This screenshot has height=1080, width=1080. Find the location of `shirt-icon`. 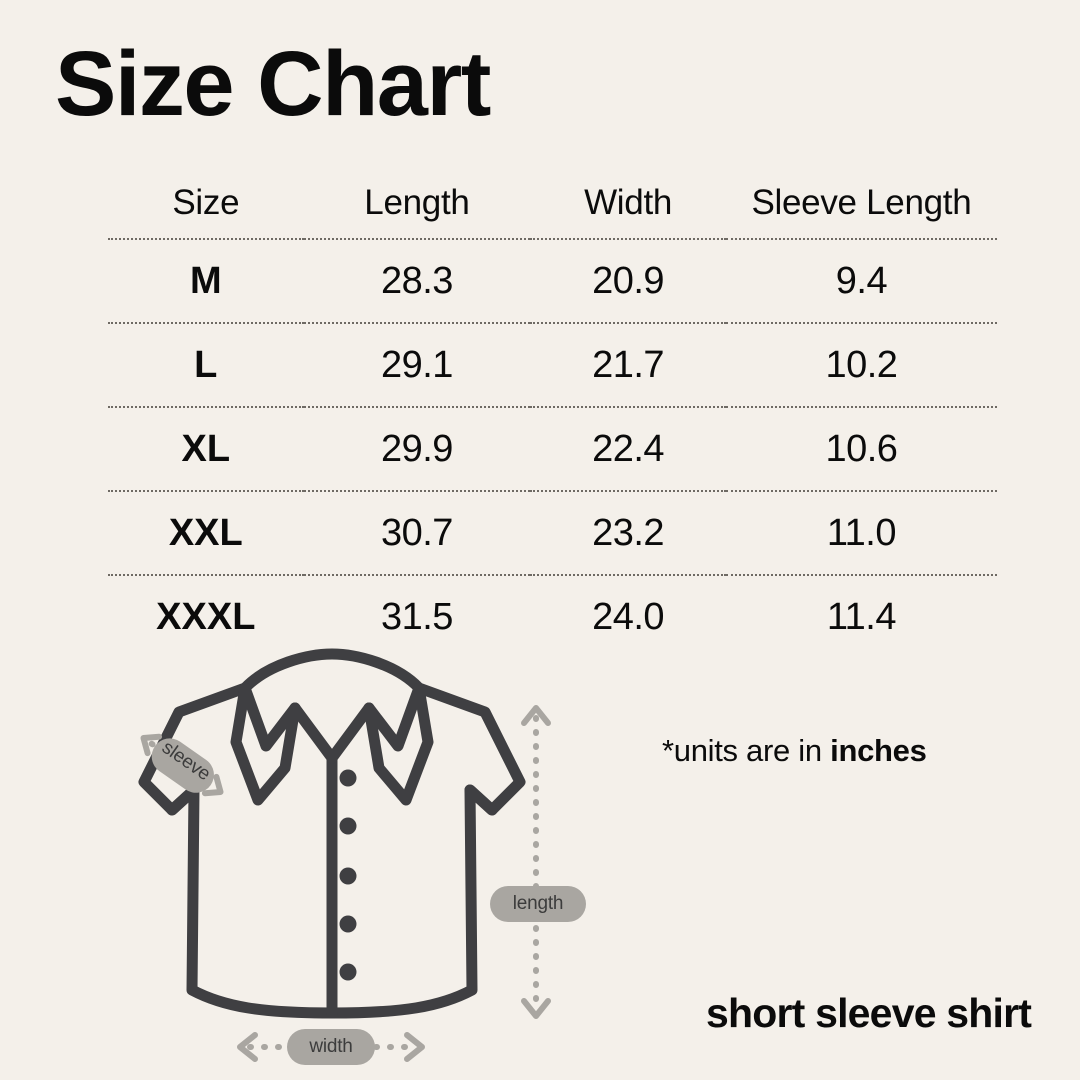

shirt-icon is located at coordinates (332, 833).